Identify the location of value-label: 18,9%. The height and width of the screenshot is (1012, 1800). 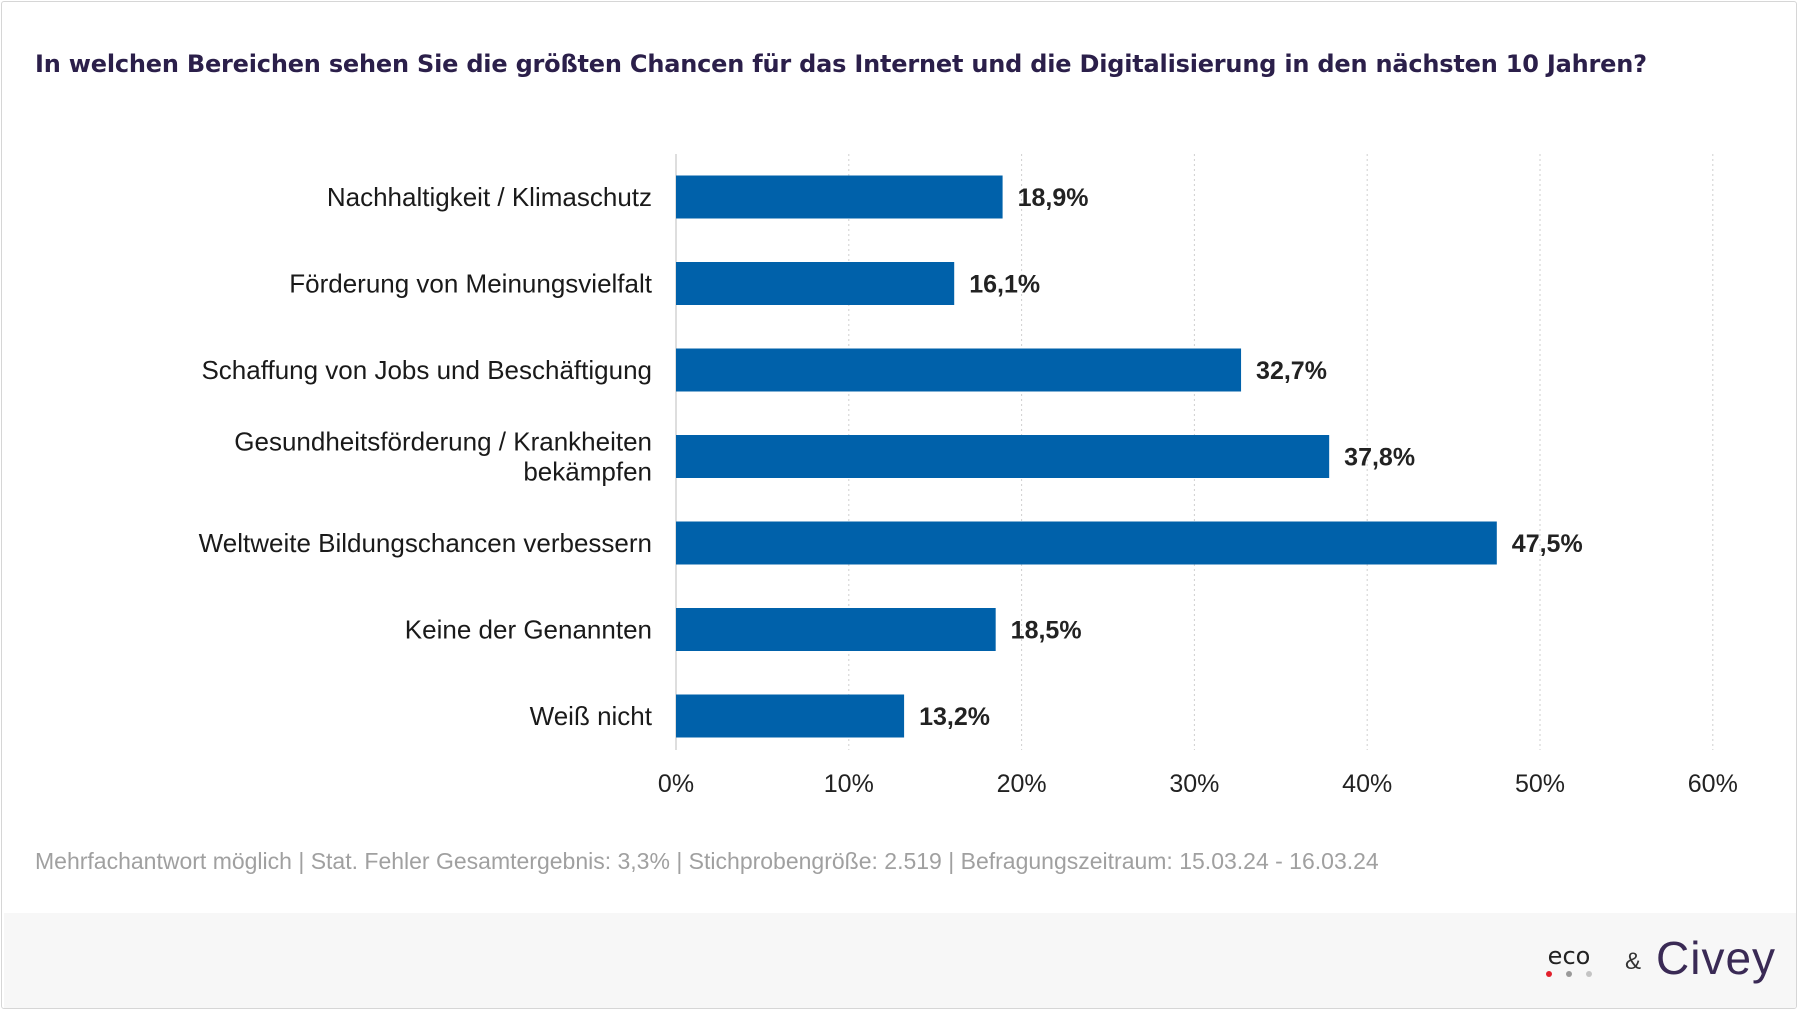
(1053, 198).